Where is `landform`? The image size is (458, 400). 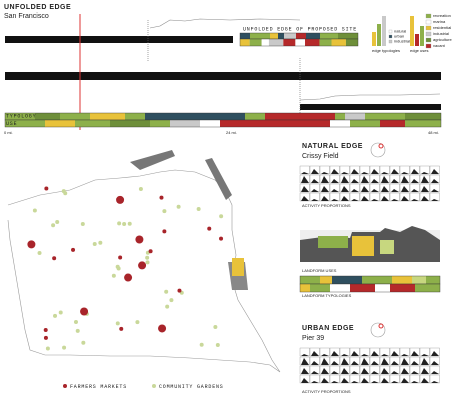 landform is located at coordinates (370, 244).